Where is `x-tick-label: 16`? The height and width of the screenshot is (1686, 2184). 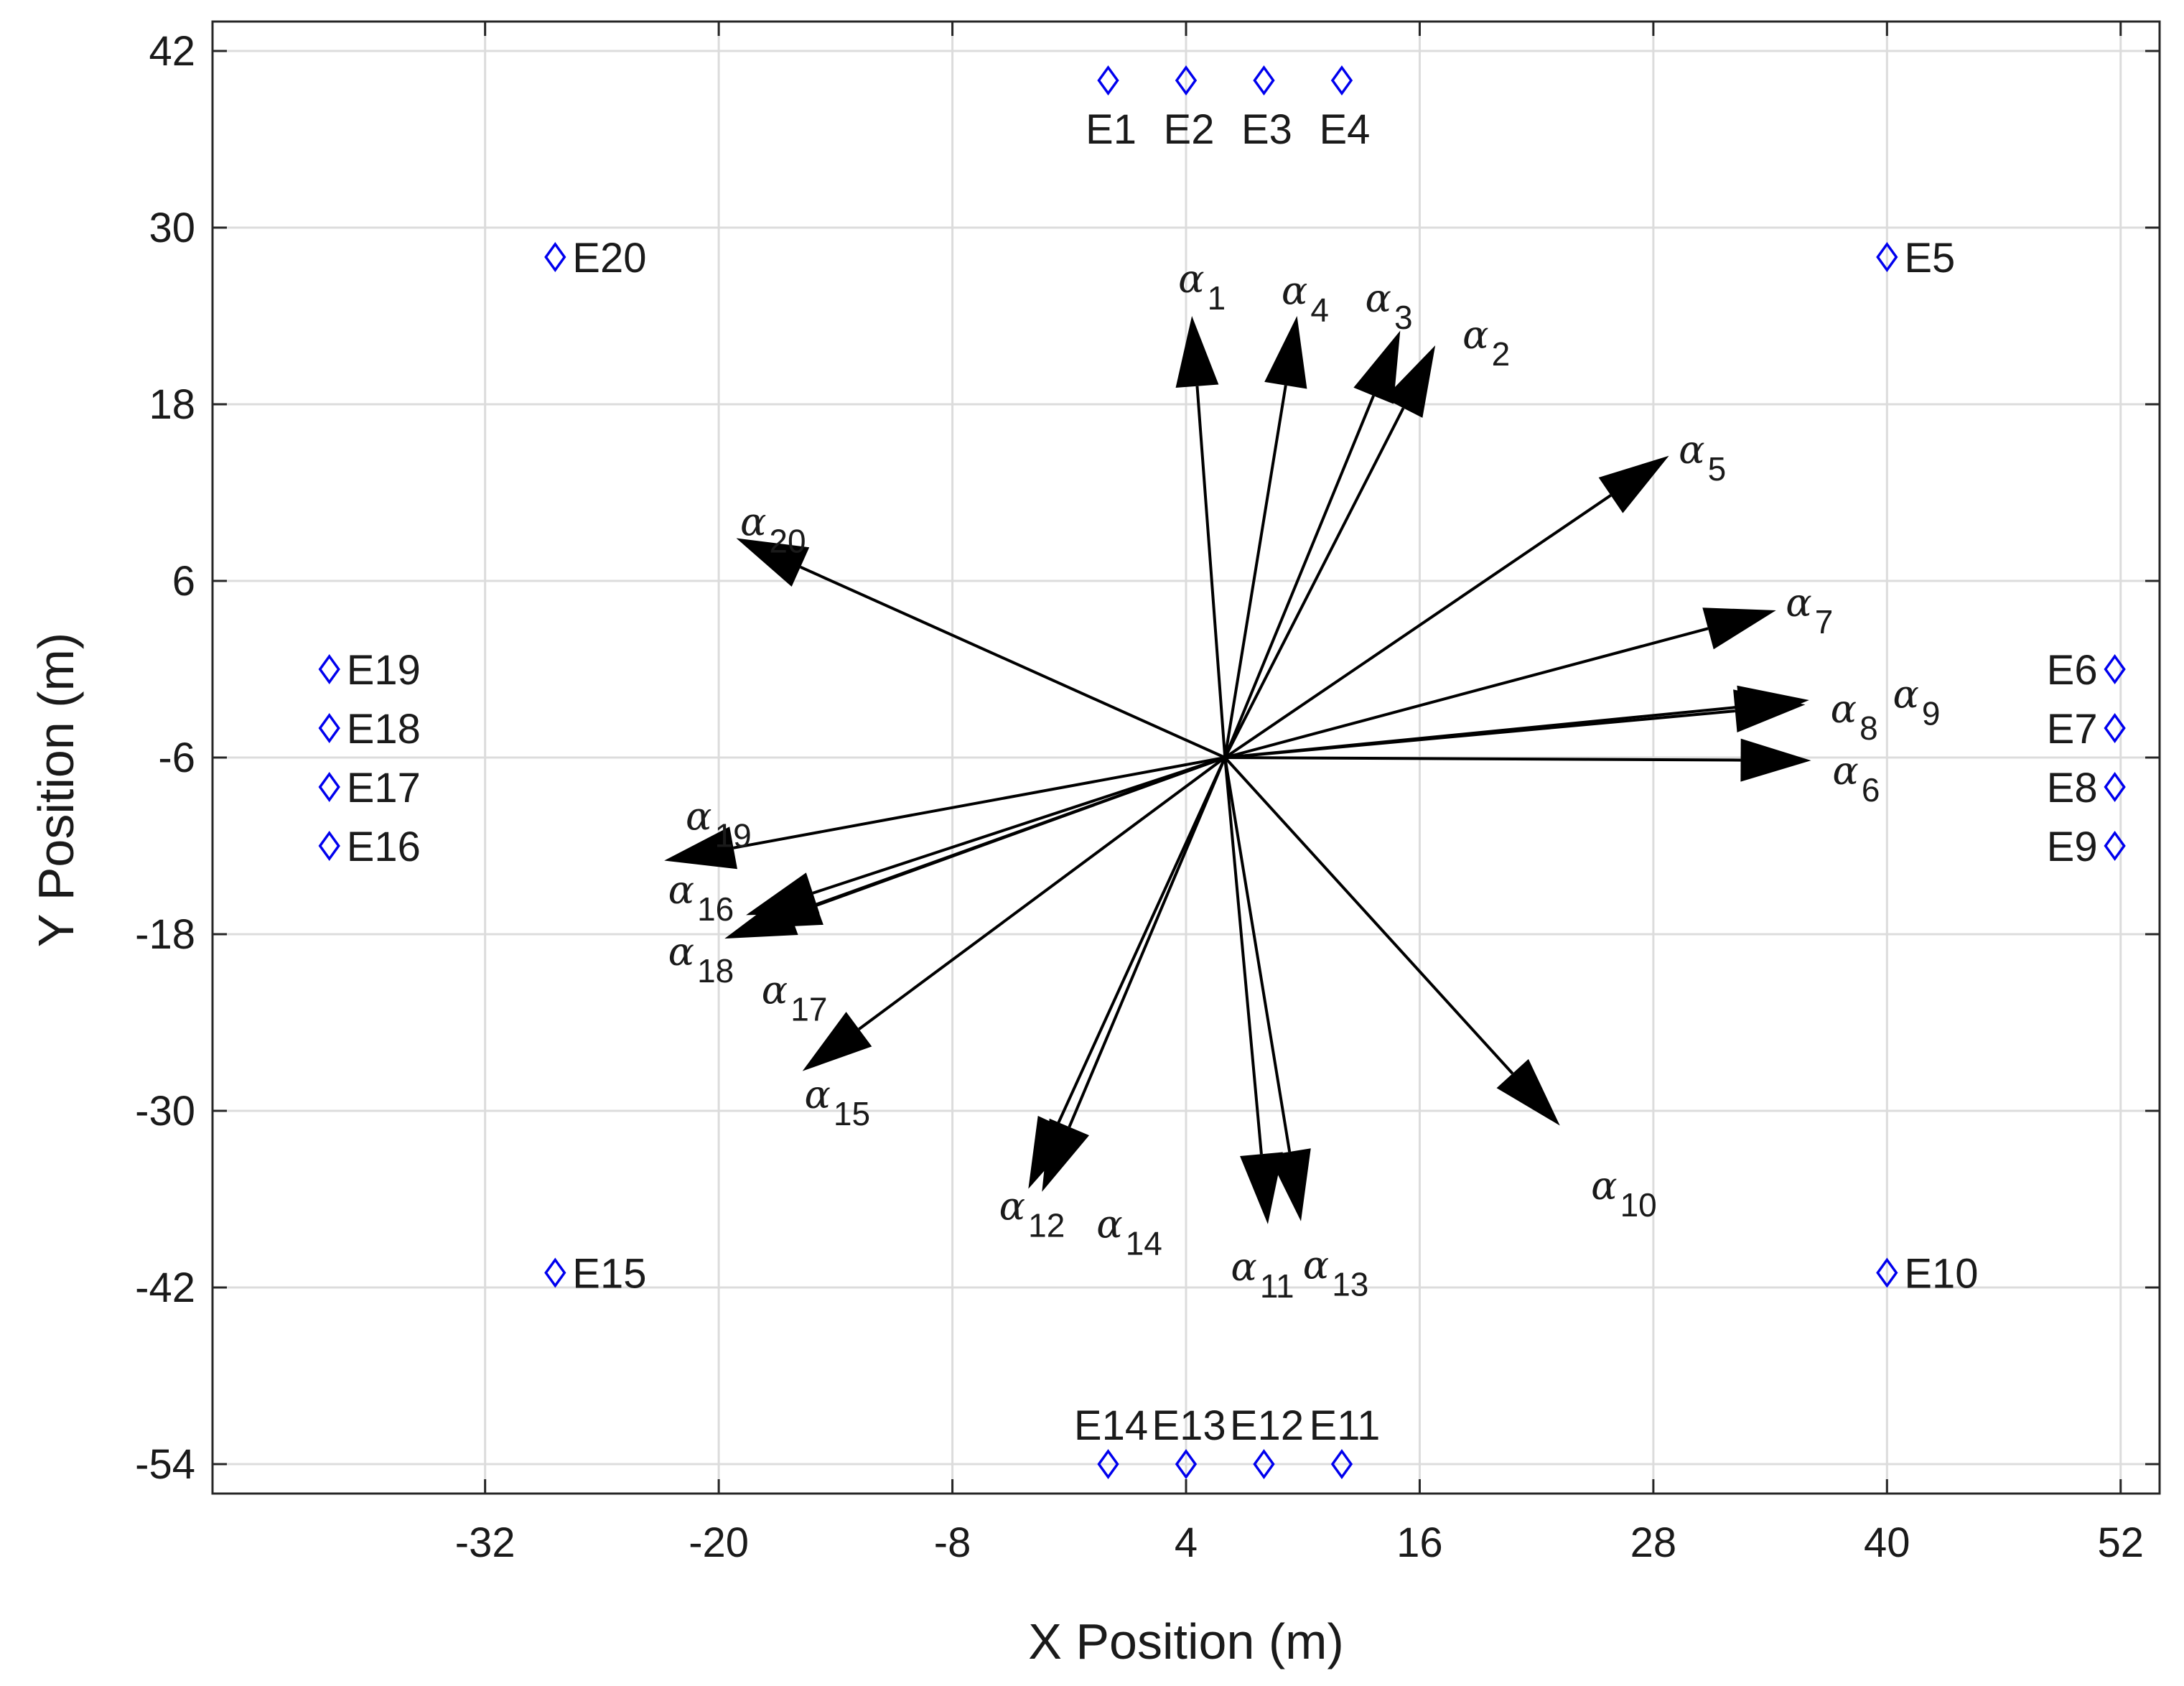
x-tick-label: 16 is located at coordinates (1419, 1542).